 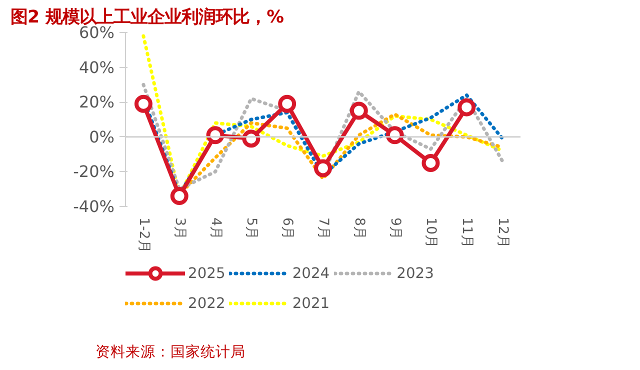 I want to click on x-tick-label: 11月, so click(x=466, y=233).